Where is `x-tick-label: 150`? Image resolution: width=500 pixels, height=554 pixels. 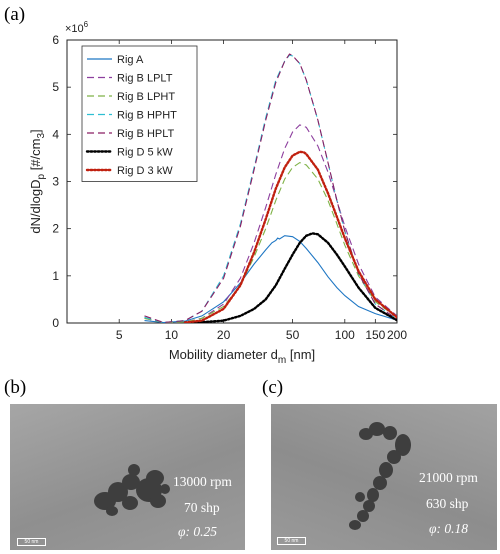
x-tick-label: 150 is located at coordinates (375, 335).